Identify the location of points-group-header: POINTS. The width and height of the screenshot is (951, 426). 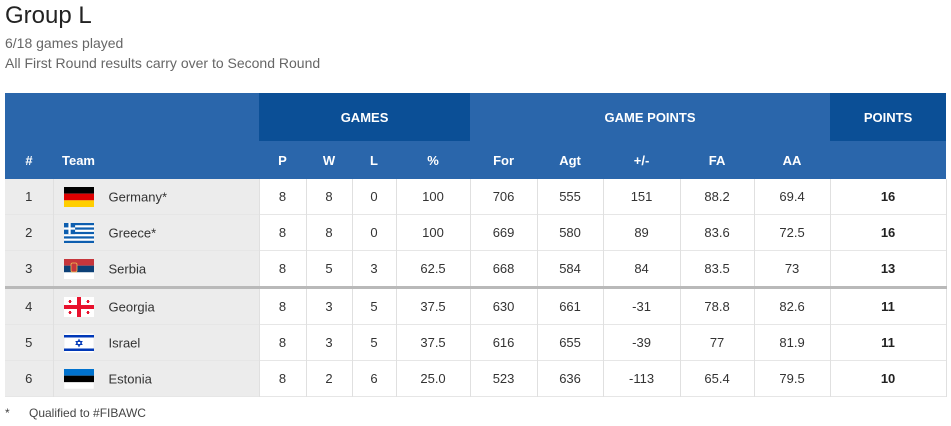
(888, 117).